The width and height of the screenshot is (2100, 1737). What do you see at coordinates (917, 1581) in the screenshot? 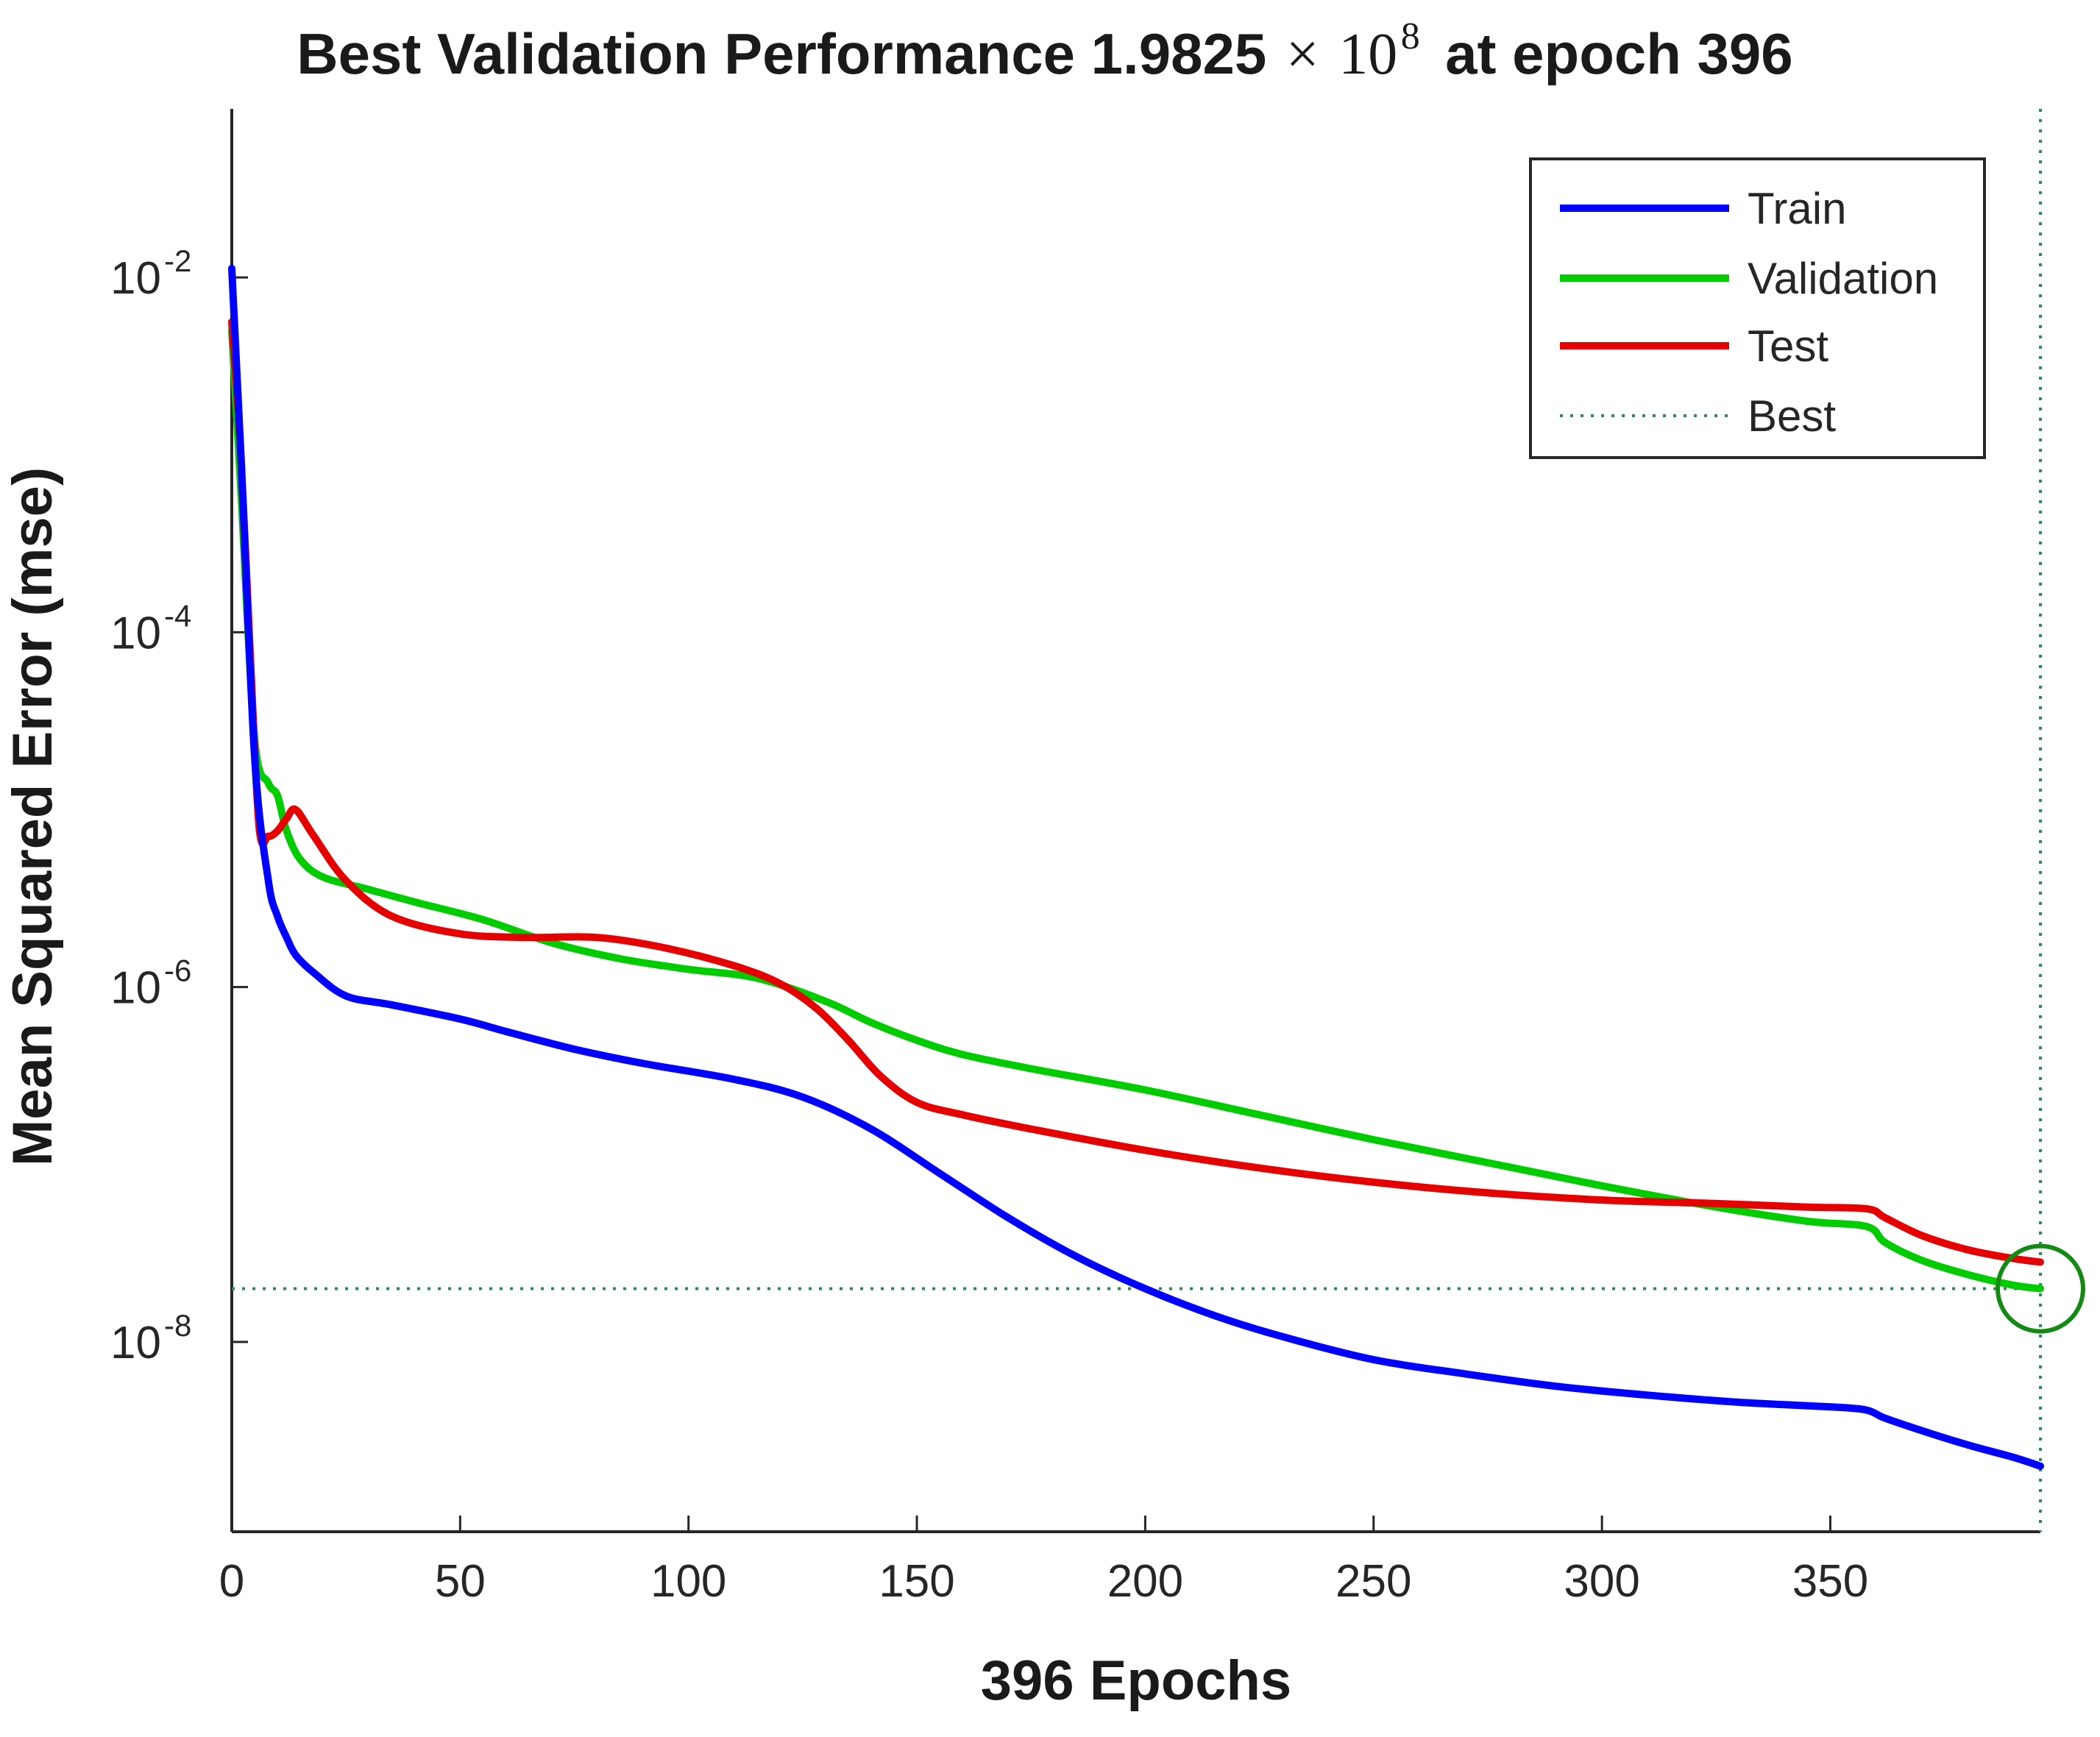
I see `x-tick-label: 150` at bounding box center [917, 1581].